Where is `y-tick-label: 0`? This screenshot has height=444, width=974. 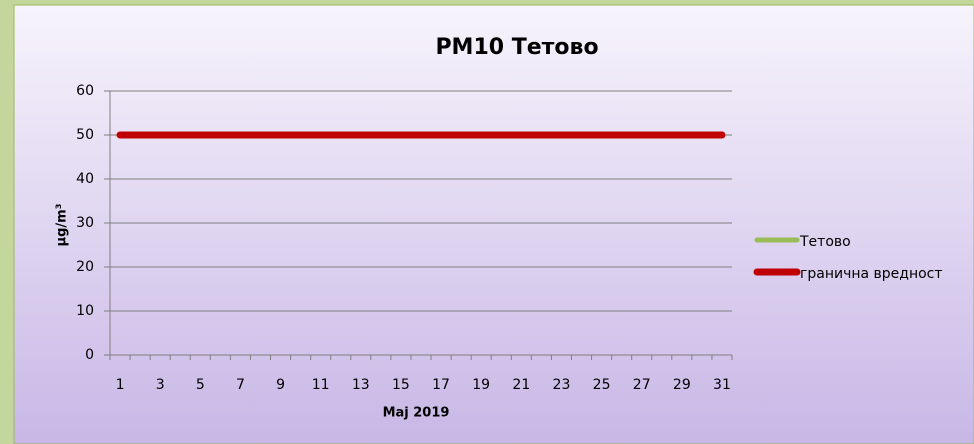
y-tick-label: 0 is located at coordinates (89, 355).